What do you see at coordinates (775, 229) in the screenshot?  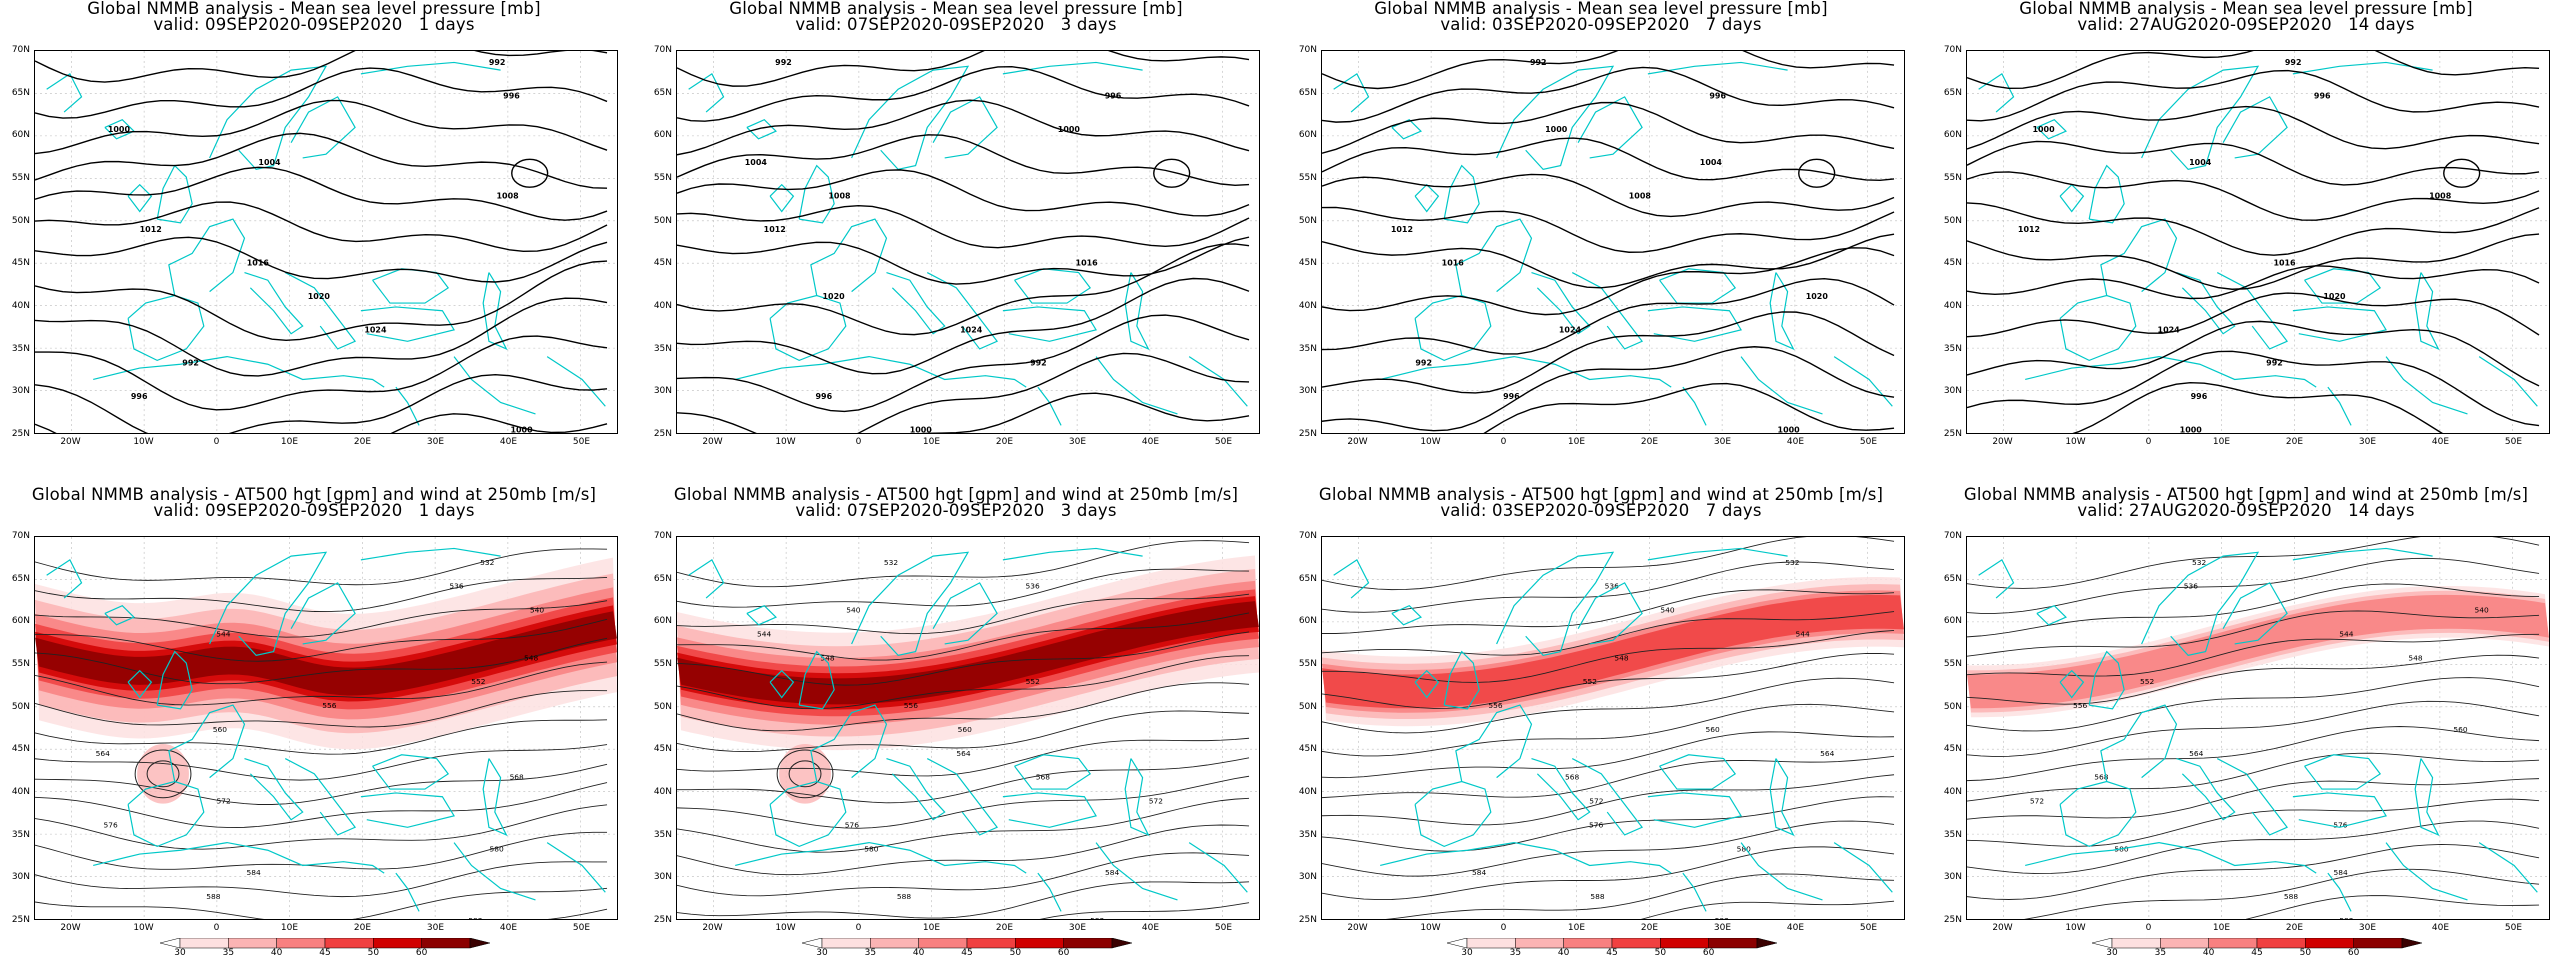 I see `isobar-label: 1012` at bounding box center [775, 229].